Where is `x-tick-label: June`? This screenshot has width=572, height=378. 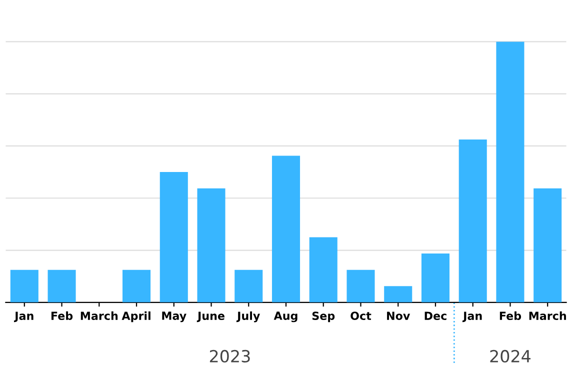 x-tick-label: June is located at coordinates (210, 317).